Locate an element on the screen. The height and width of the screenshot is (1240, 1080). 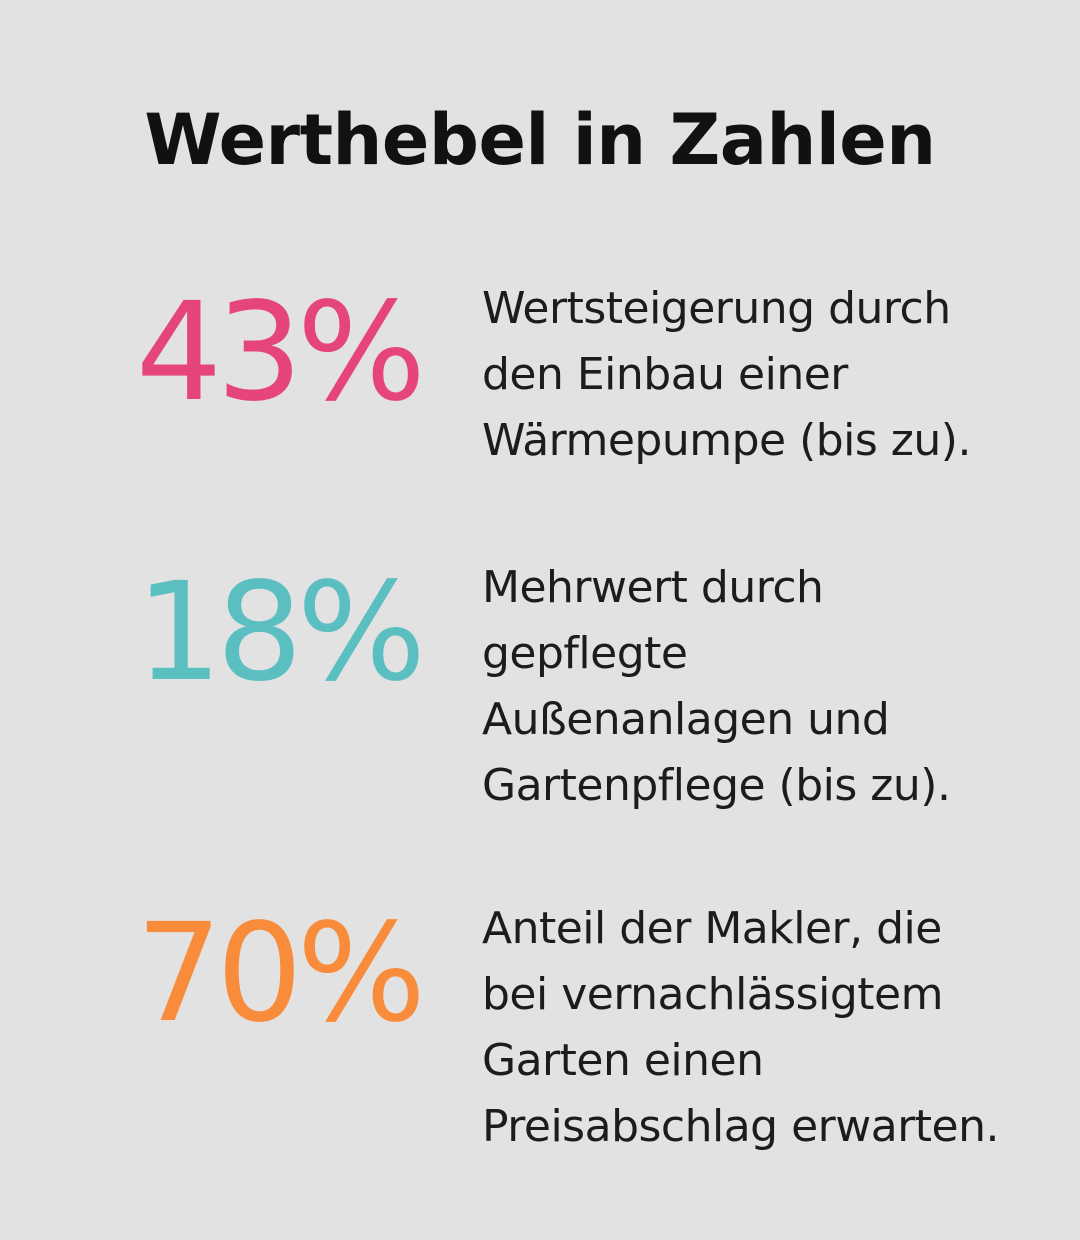
page-title: Werthebel in Zahlen is located at coordinates (540, 140).